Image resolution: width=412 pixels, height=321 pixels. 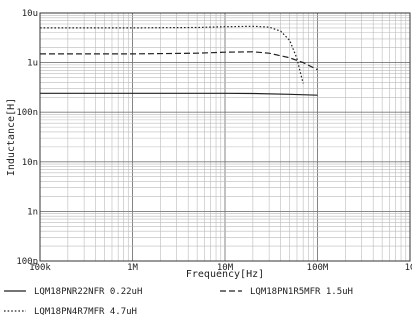 I want to click on y-tick-label: 100p, so click(x=27, y=262).